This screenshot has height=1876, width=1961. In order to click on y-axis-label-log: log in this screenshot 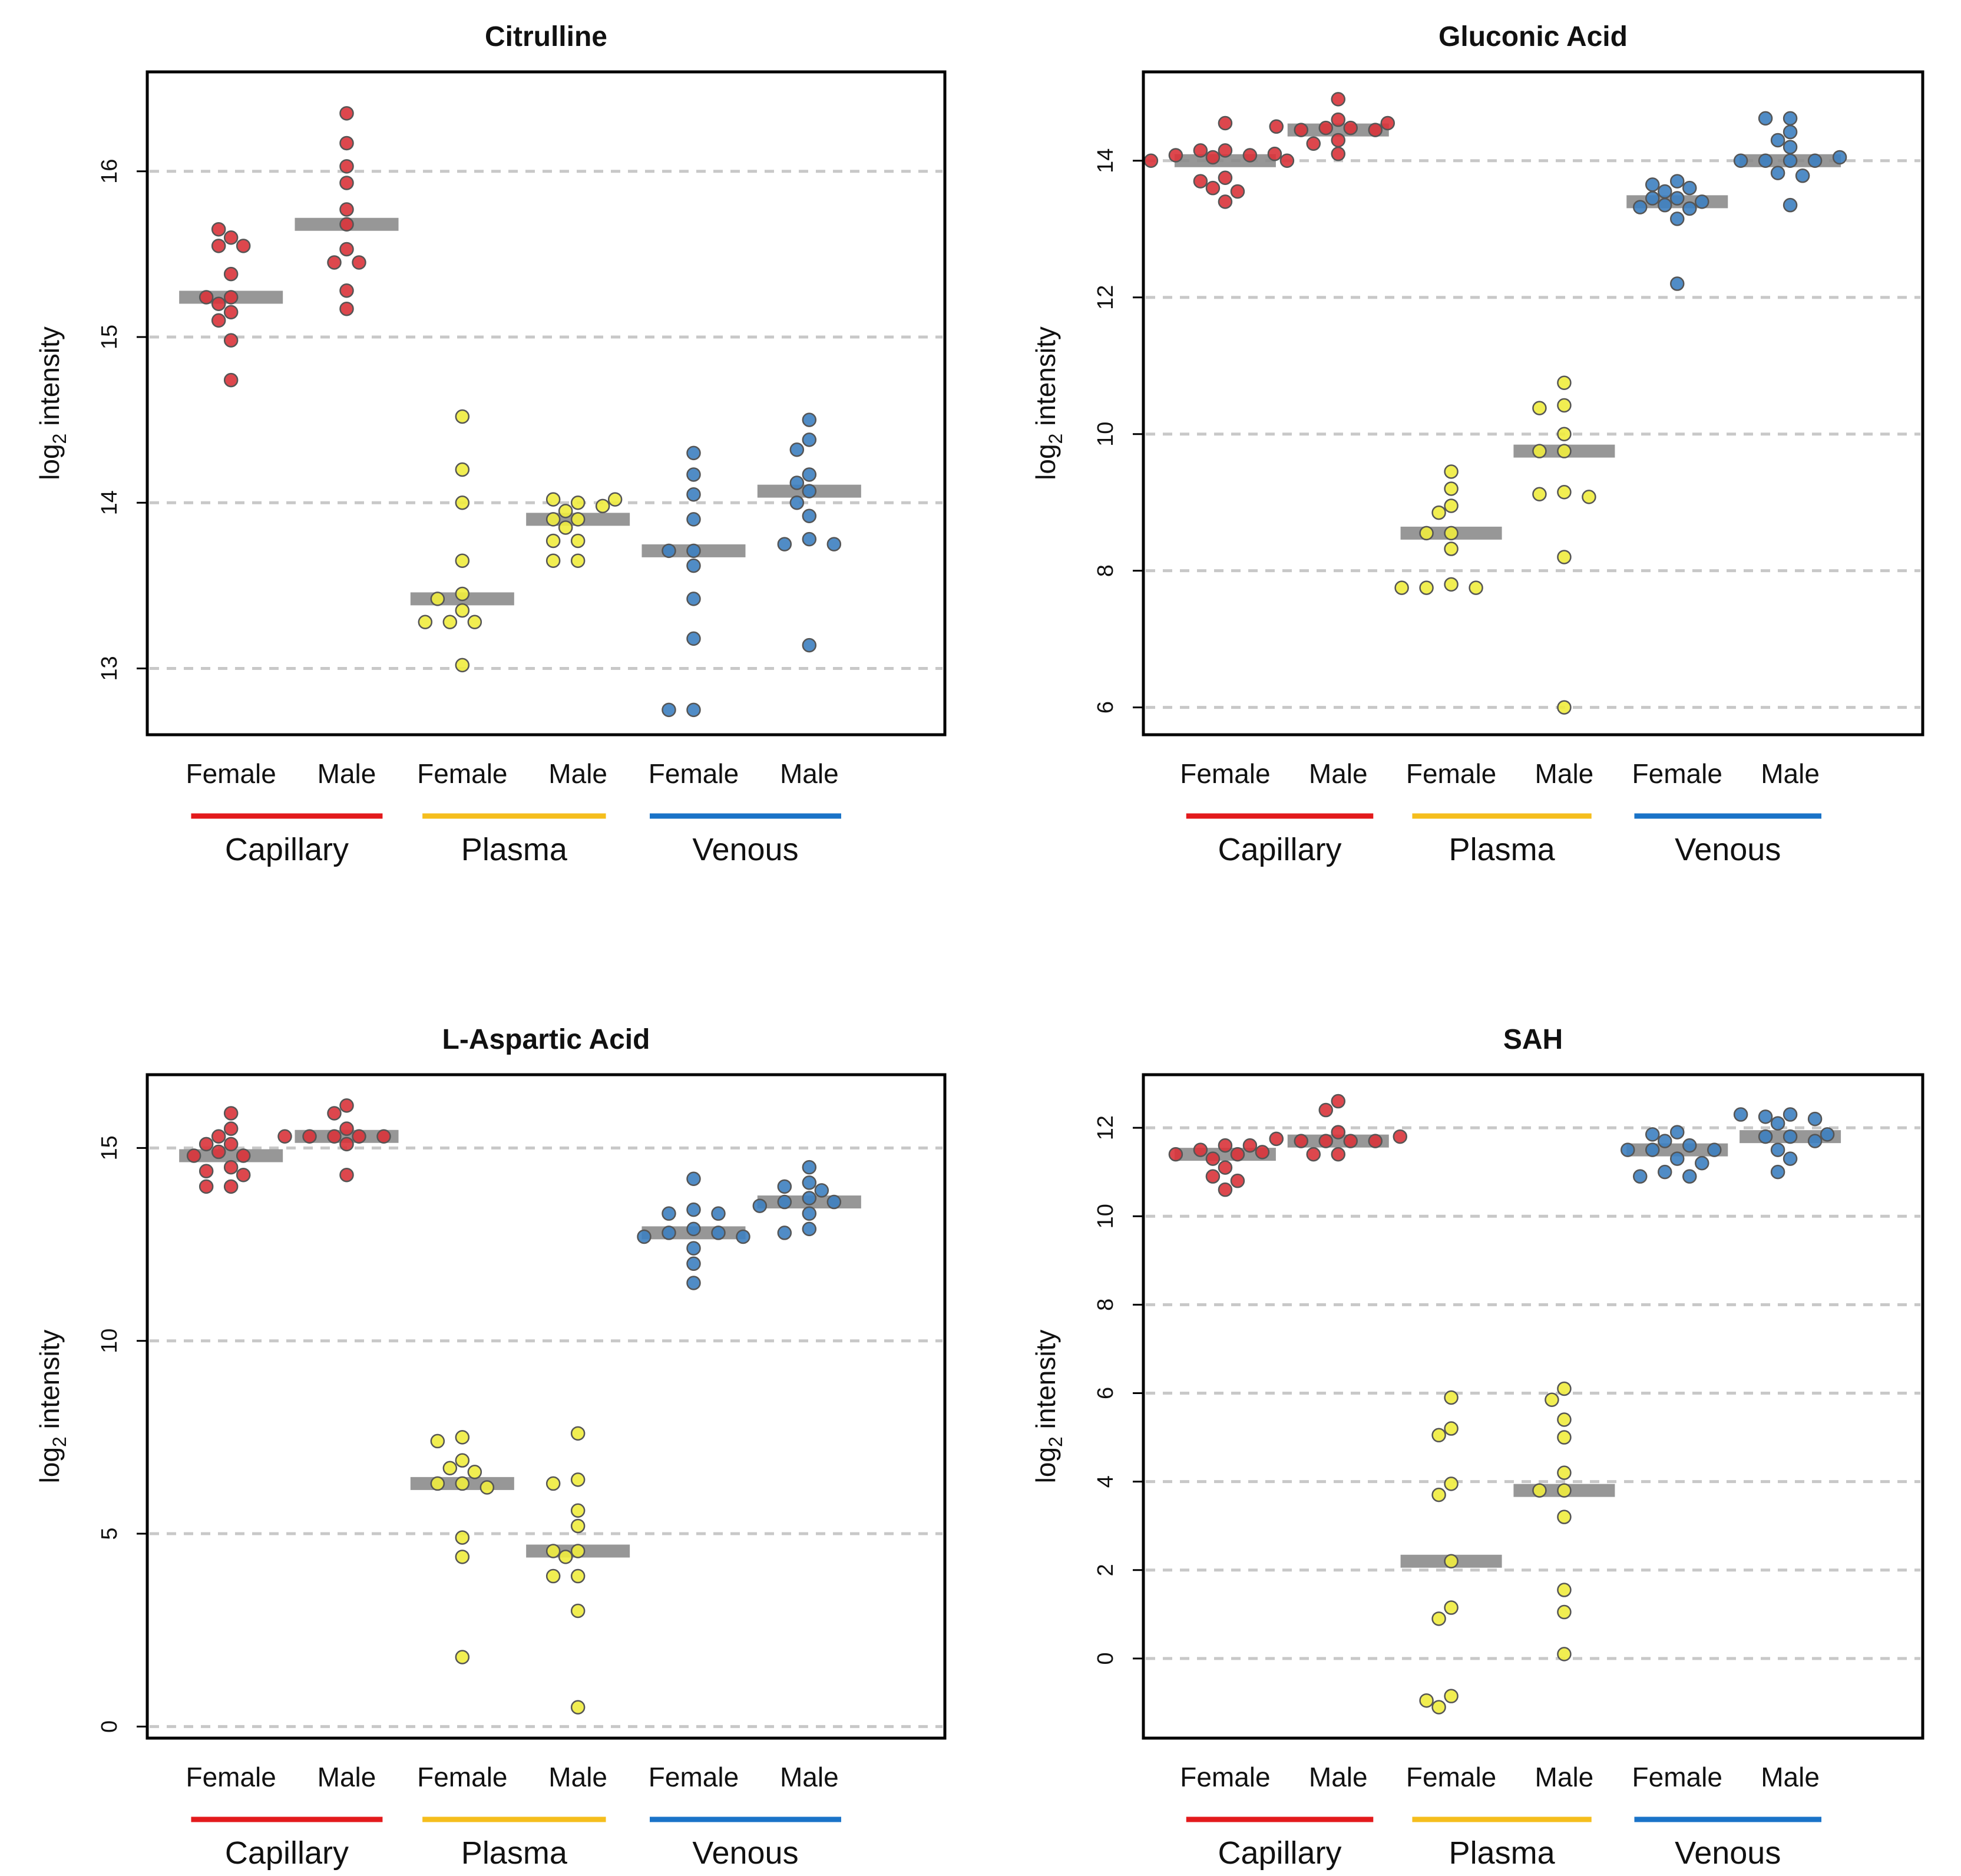, I will do `click(1045, 1465)`.